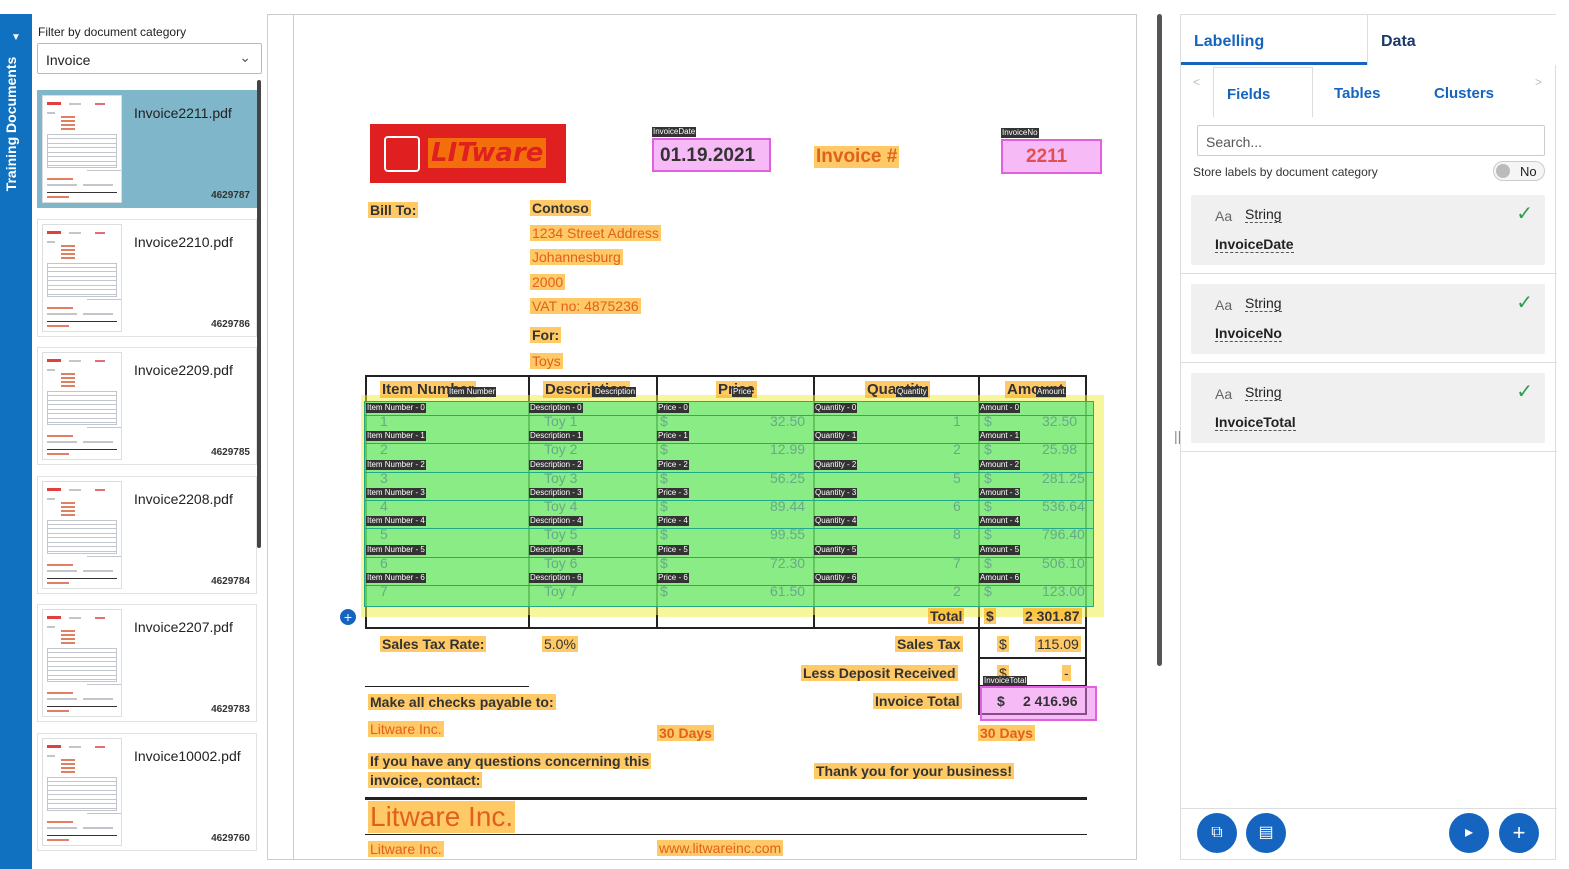  I want to click on tab-data: Data, so click(1462, 40).